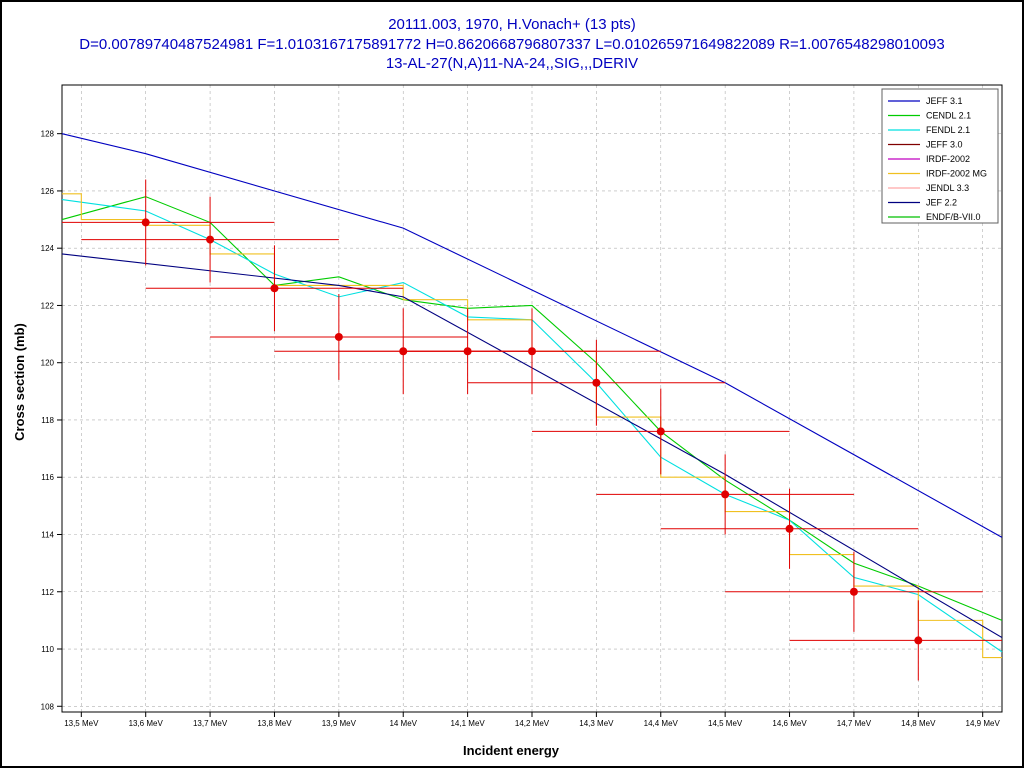  Describe the element at coordinates (48, 248) in the screenshot. I see `y-tick-label: 124` at that location.